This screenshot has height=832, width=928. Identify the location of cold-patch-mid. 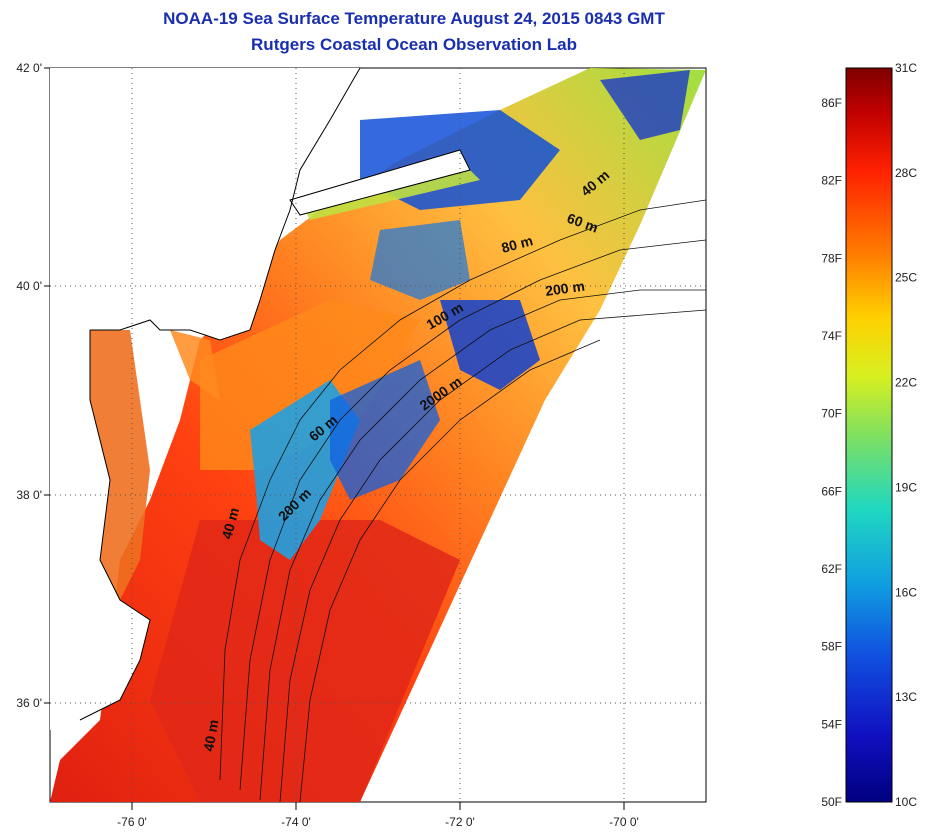
(420, 260).